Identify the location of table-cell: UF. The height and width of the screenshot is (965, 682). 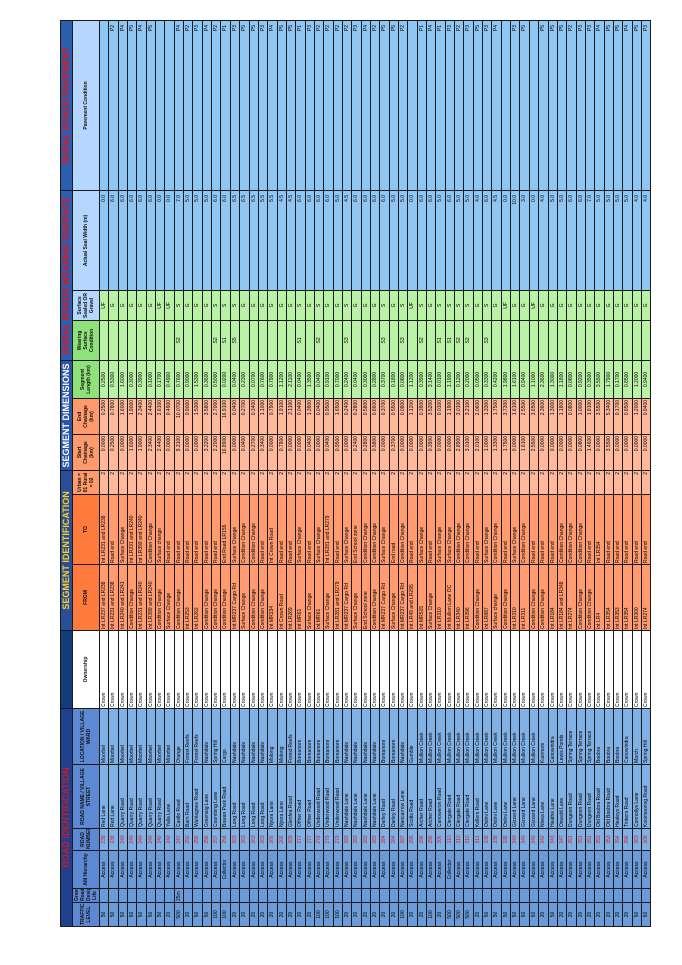
(160, 305).